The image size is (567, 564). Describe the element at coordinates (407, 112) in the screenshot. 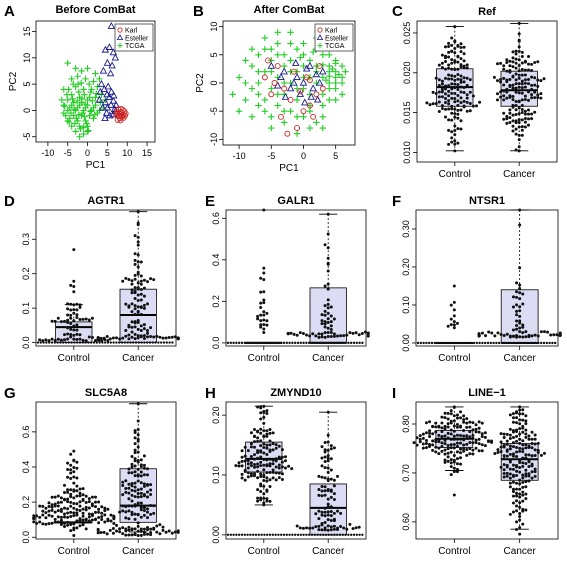

I see `y-tick-label: 0.015` at that location.